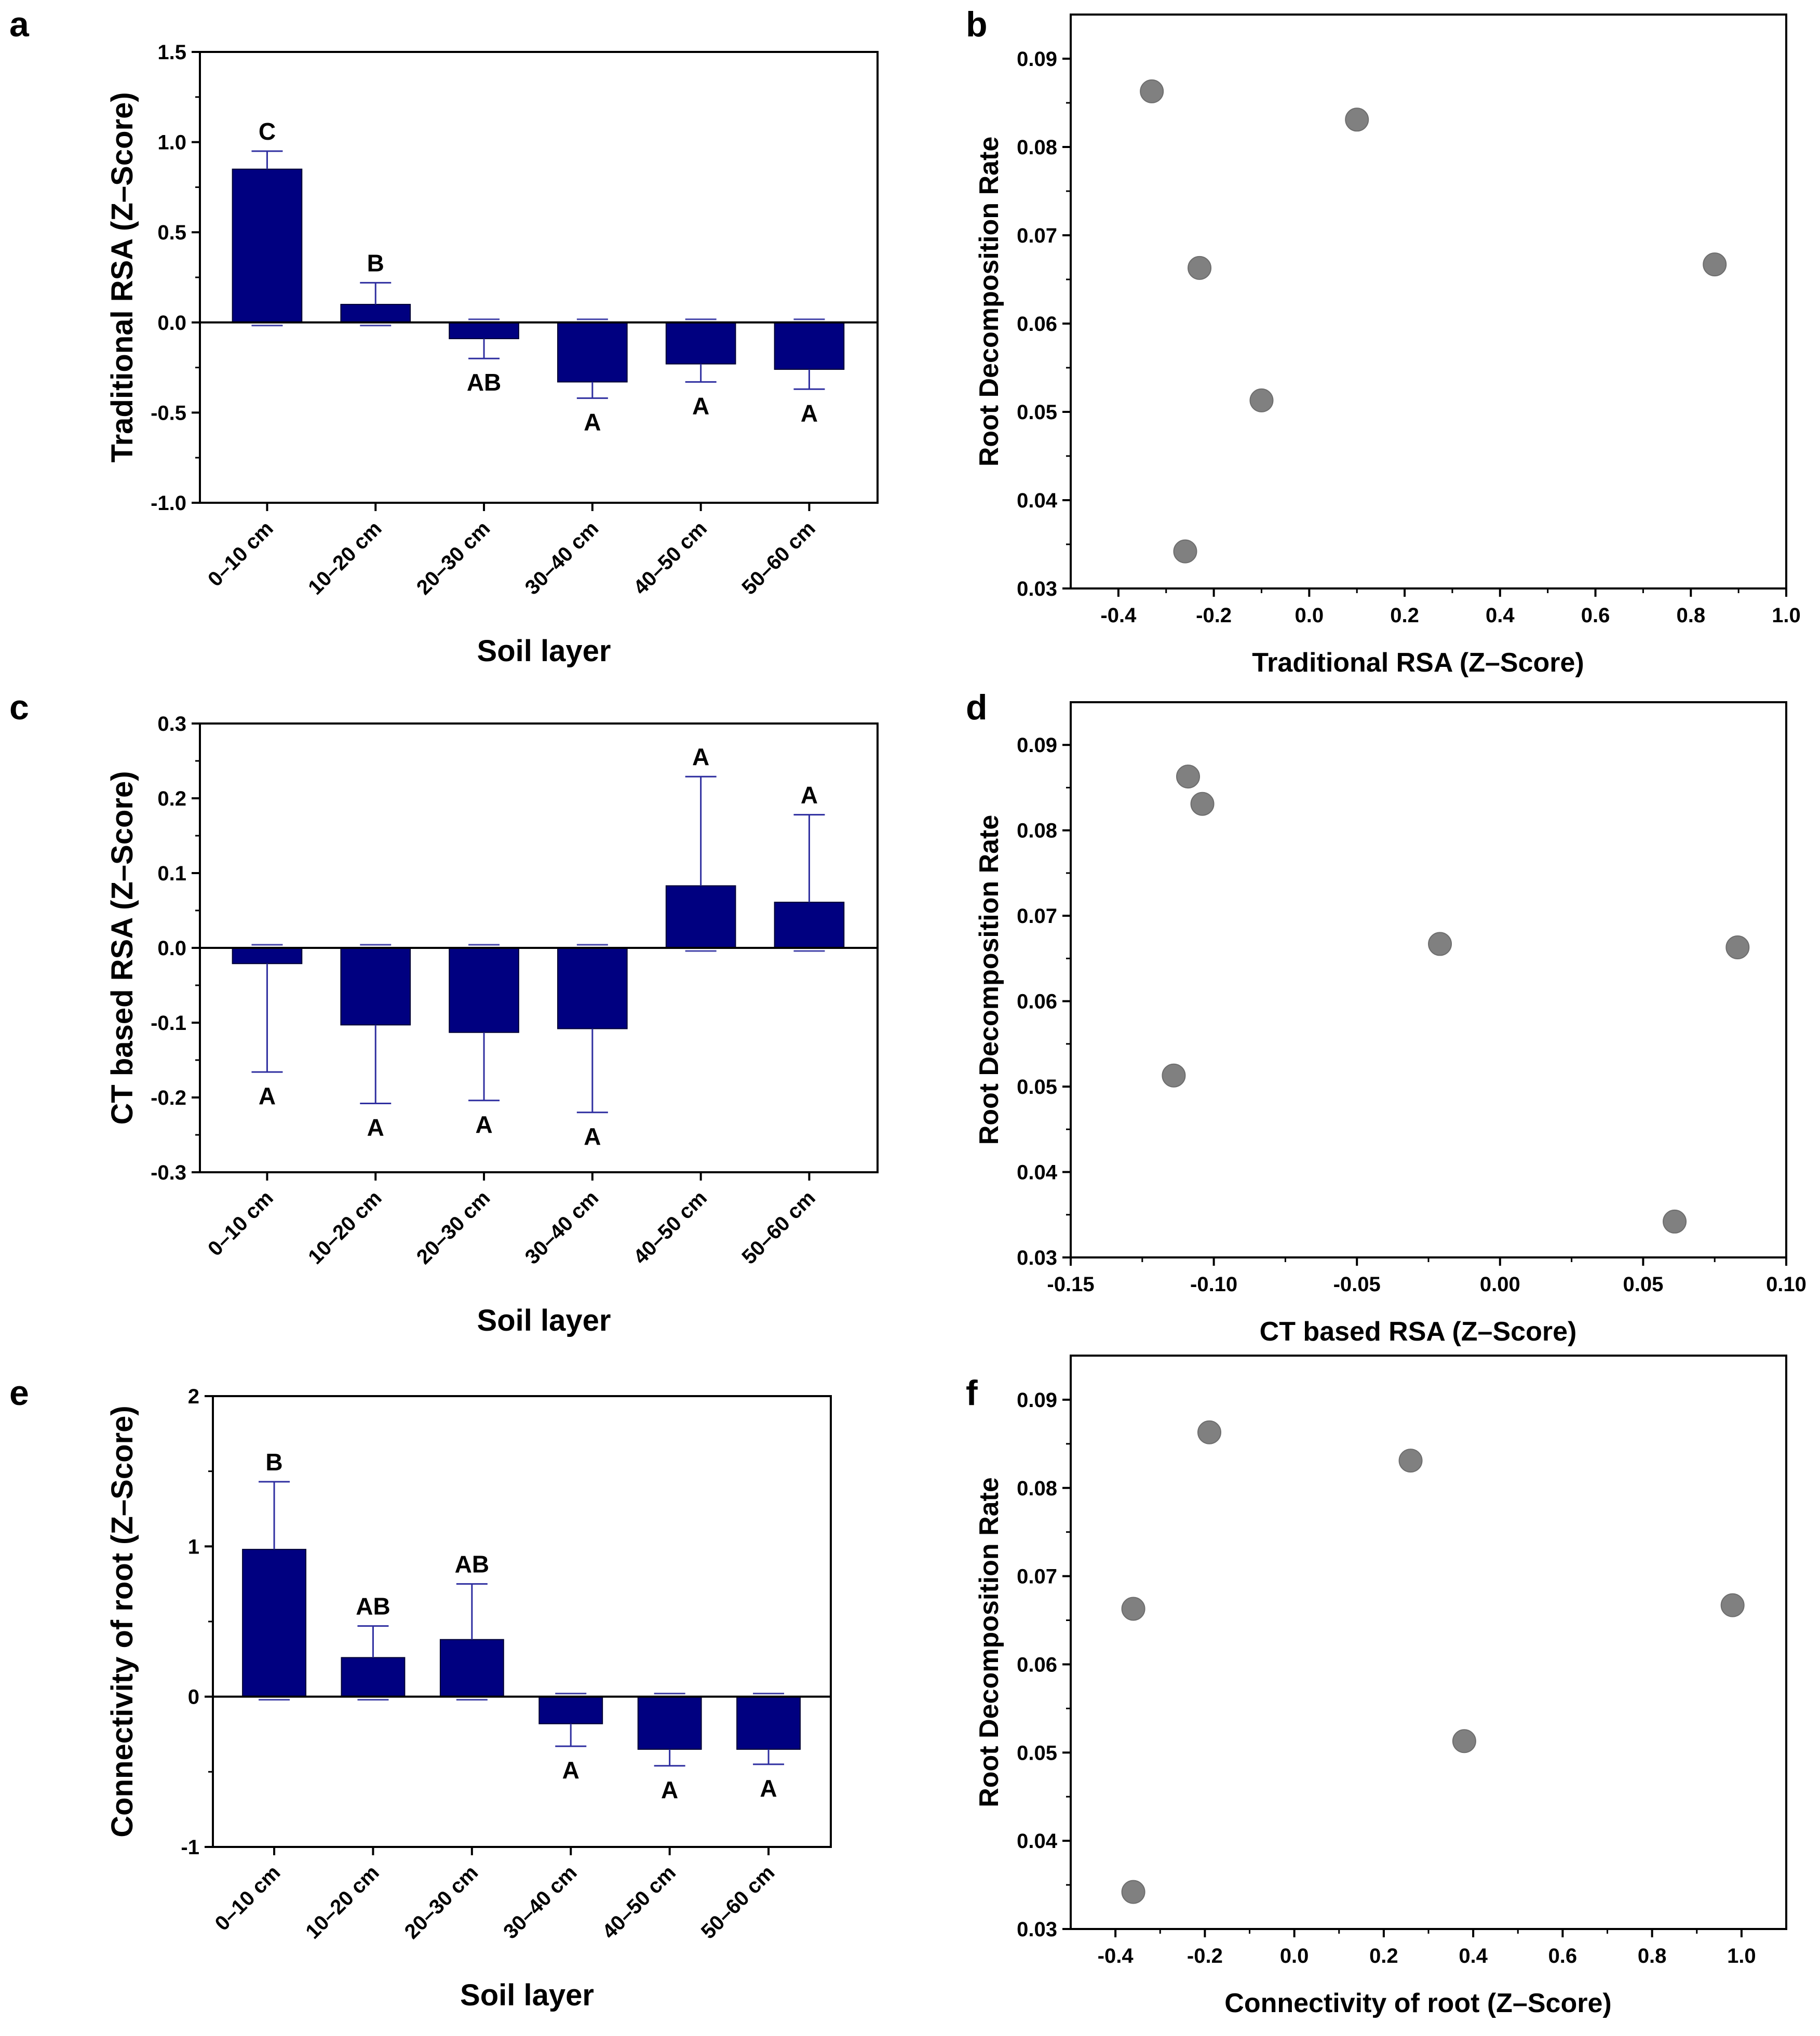 The width and height of the screenshot is (1820, 2036). What do you see at coordinates (375, 262) in the screenshot?
I see `sig-label-a-2: B` at bounding box center [375, 262].